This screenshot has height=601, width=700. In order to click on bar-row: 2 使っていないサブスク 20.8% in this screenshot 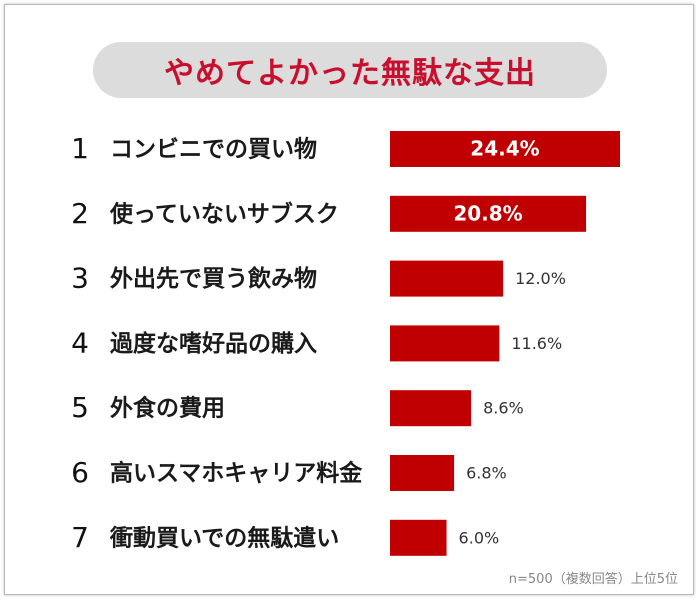, I will do `click(329, 213)`.